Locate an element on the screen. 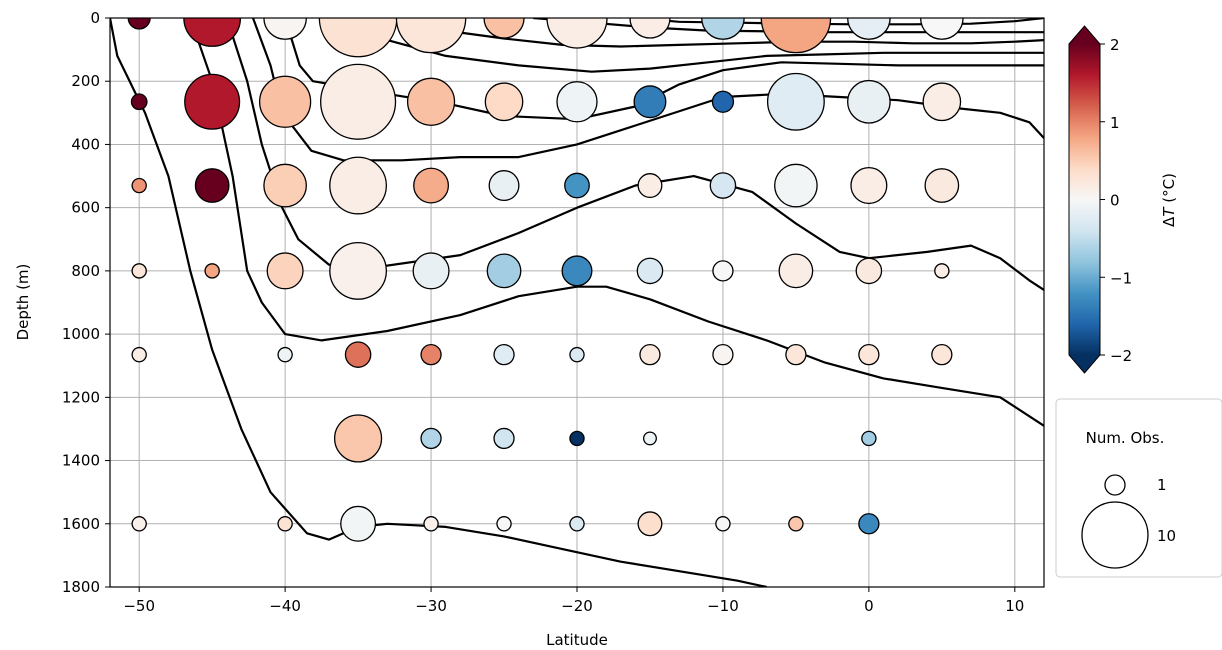  y-axis-ticks: 0 200 400 600 800 1000 1200 1400 1600 1800 is located at coordinates (86, 302).